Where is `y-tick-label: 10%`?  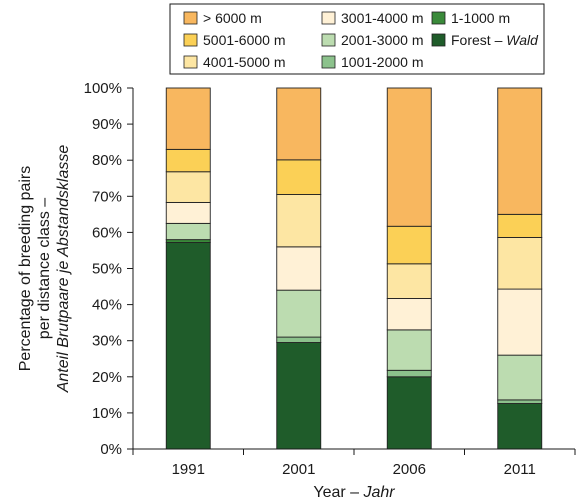 y-tick-label: 10% is located at coordinates (107, 413).